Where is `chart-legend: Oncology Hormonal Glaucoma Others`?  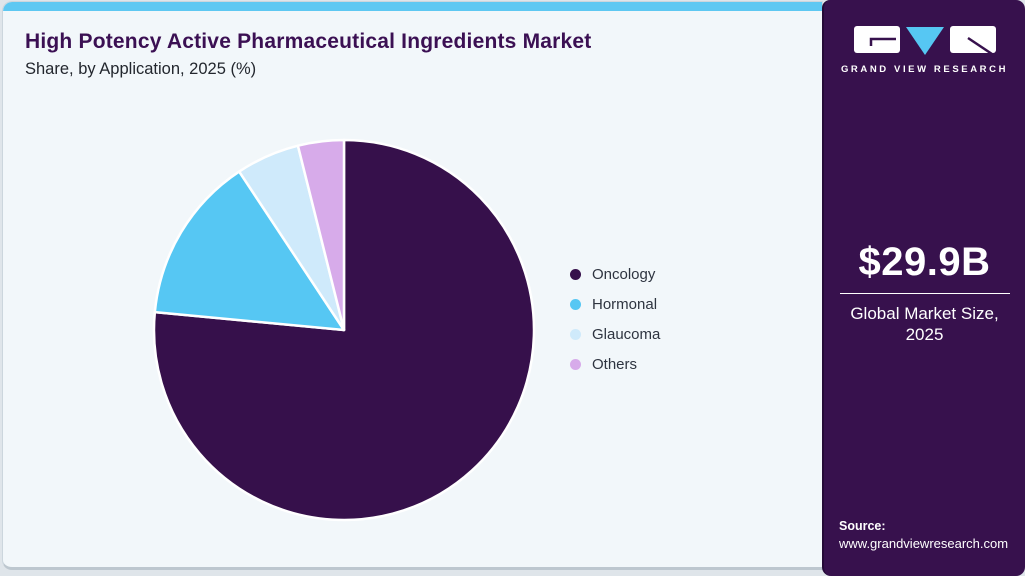
chart-legend: Oncology Hormonal Glaucoma Others is located at coordinates (615, 326).